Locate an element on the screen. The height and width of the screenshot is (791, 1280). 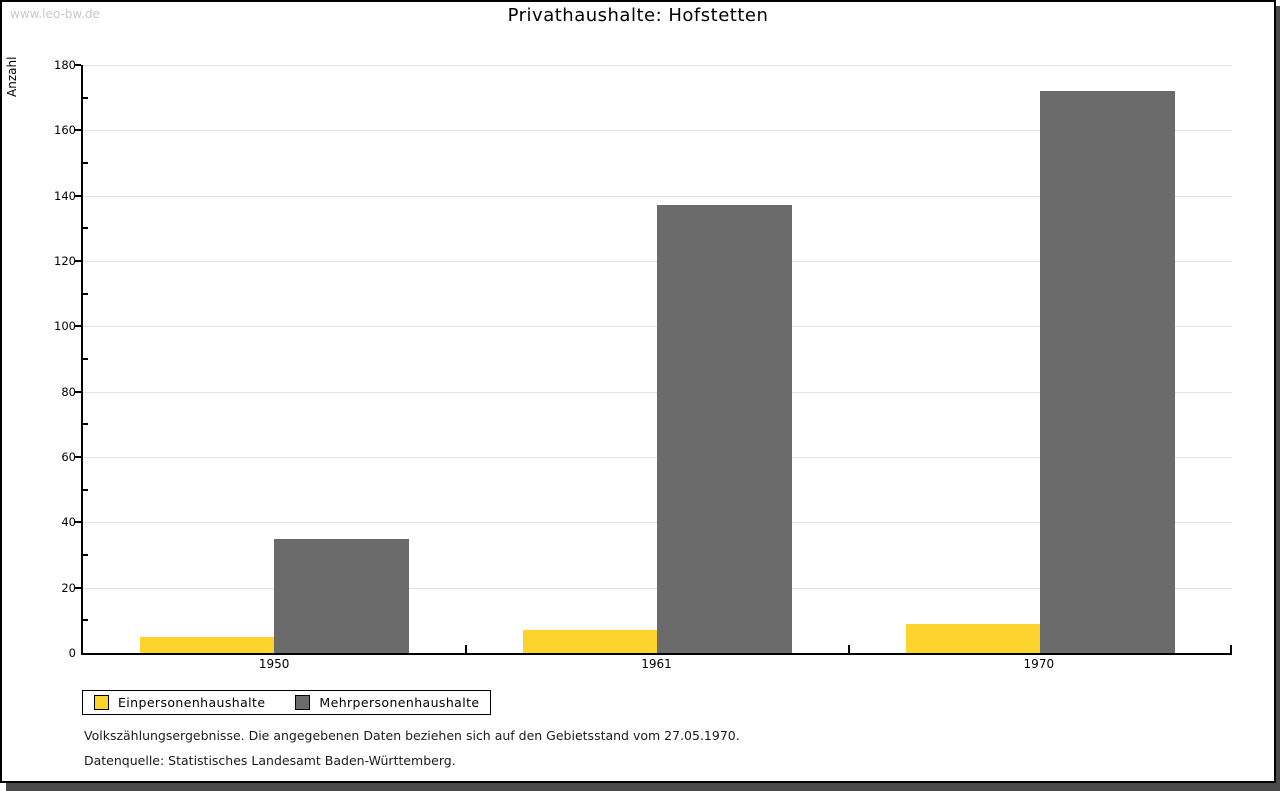
y-tick-label-0: 0 is located at coordinates (72, 653).